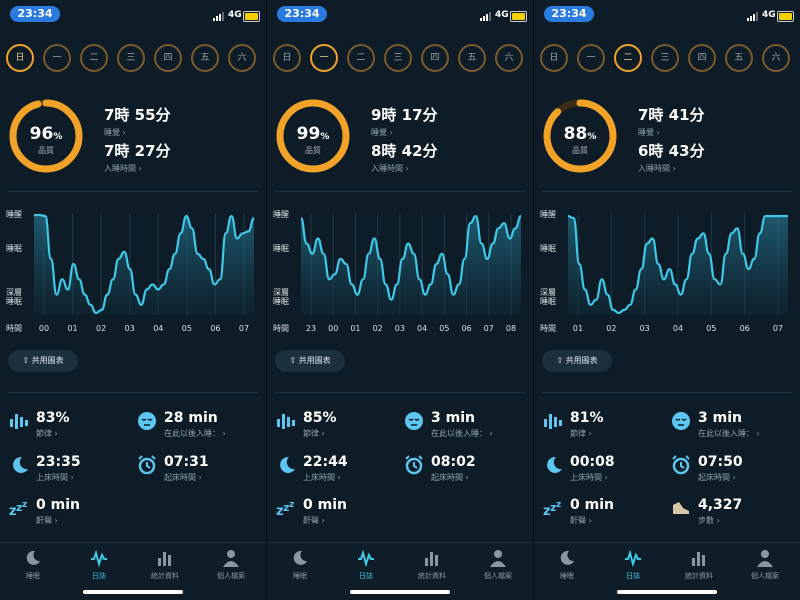 The width and height of the screenshot is (800, 600). What do you see at coordinates (699, 576) in the screenshot?
I see `tab-label: 統計資料` at bounding box center [699, 576].